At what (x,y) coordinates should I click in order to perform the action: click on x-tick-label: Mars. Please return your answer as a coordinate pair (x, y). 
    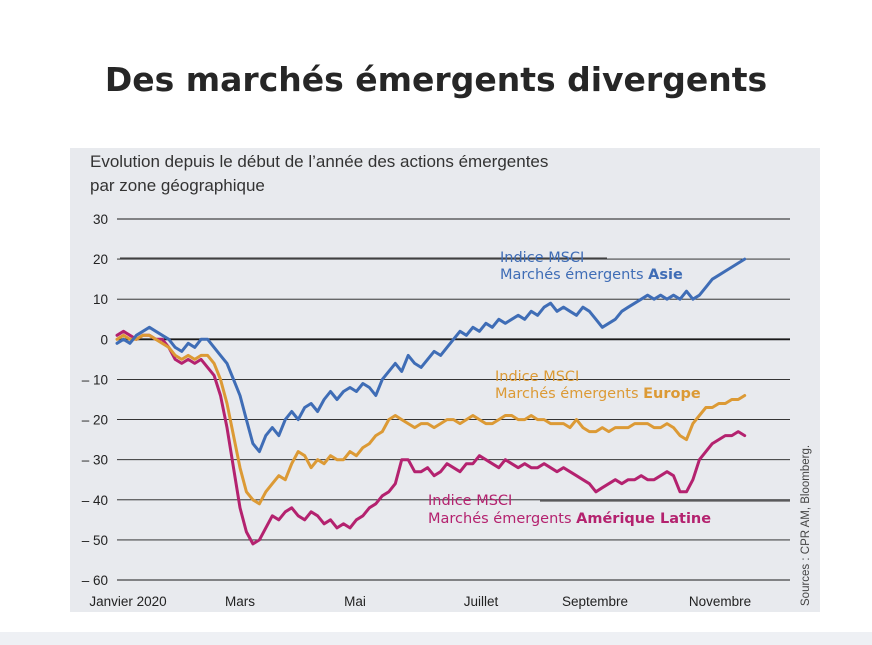
    Looking at the image, I should click on (240, 601).